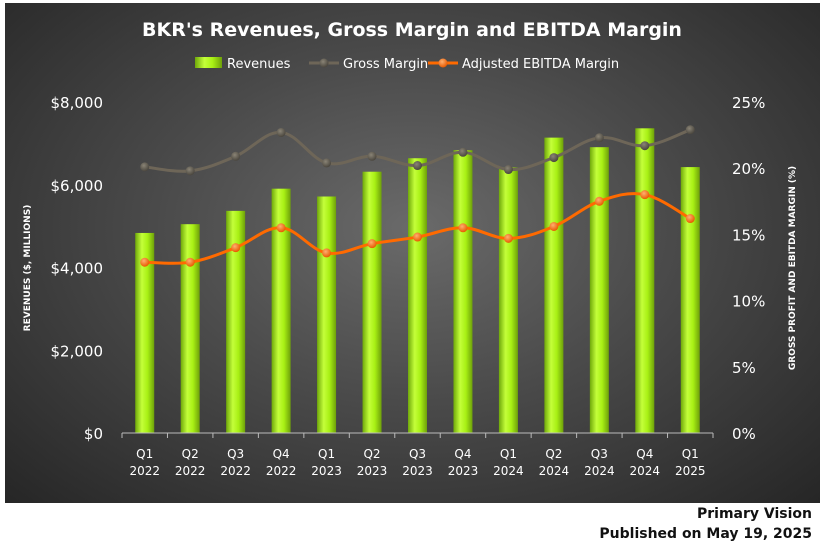  Describe the element at coordinates (93, 434) in the screenshot. I see `y-tick-label: $0` at that location.